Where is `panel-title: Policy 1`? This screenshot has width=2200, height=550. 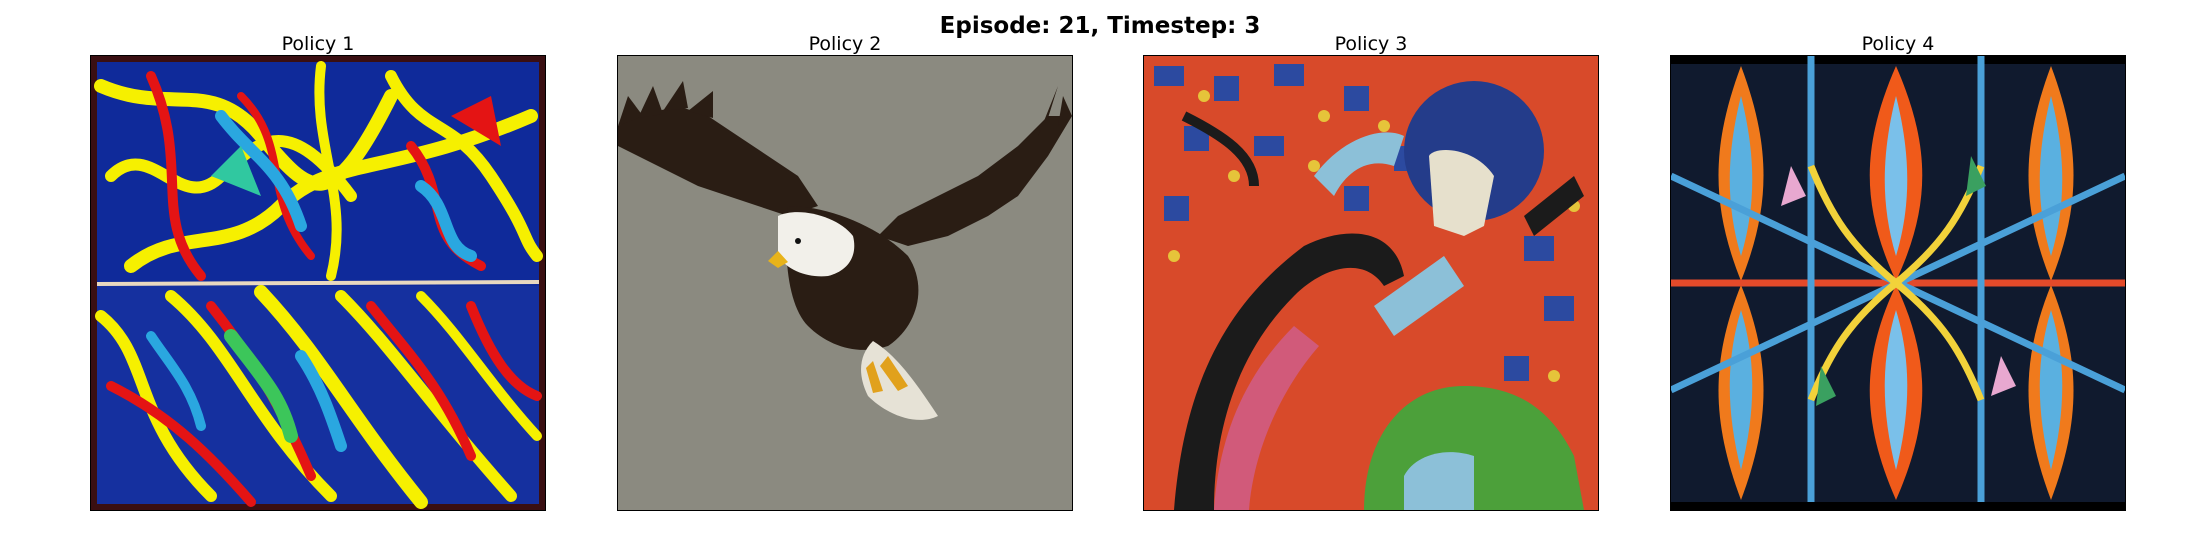
panel-title: Policy 1 is located at coordinates (318, 44).